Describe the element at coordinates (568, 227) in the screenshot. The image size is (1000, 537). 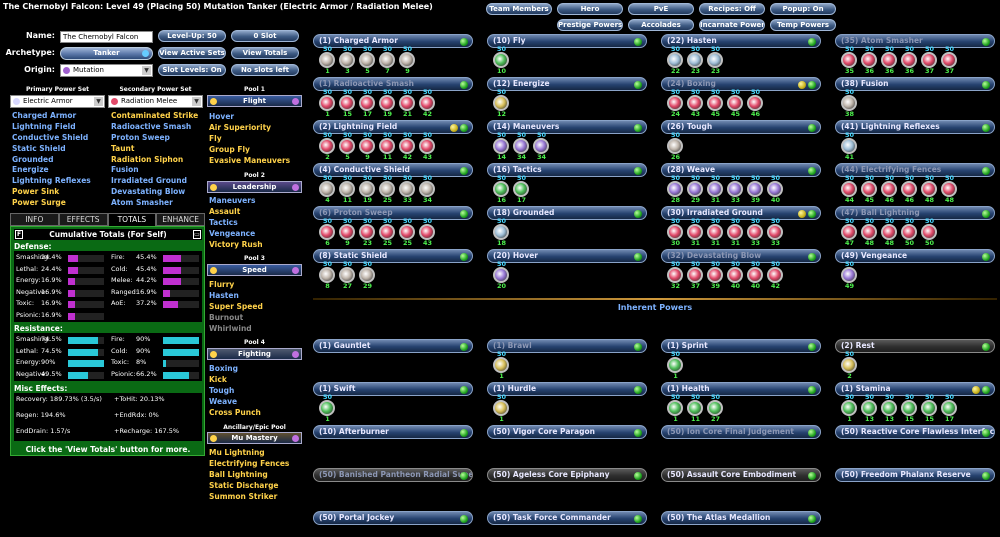
I see `power-slot-18-grounded: (18) Grounded 50 18` at that location.